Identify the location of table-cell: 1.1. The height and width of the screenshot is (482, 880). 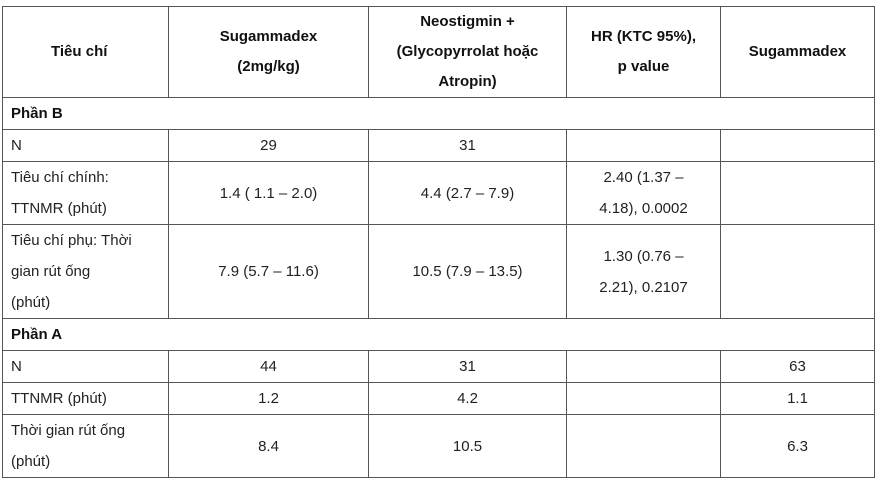
(797, 398).